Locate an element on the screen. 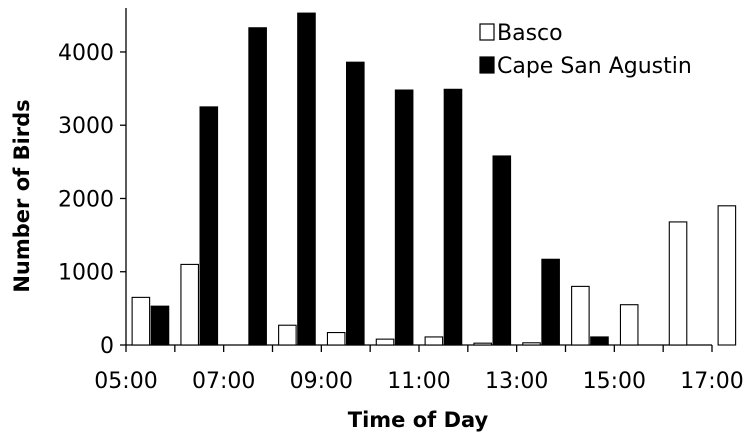  x-tick-label: 13:00 is located at coordinates (516, 381).